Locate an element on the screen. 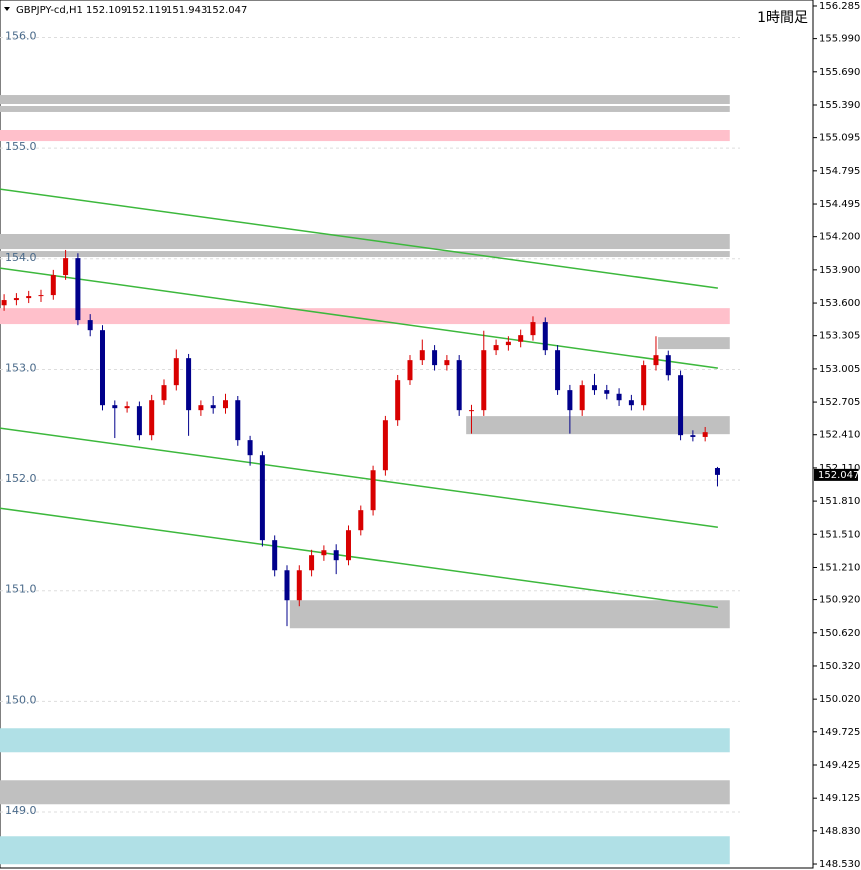 The width and height of the screenshot is (861, 870). y-tick-label: 151.510 is located at coordinates (839, 534).